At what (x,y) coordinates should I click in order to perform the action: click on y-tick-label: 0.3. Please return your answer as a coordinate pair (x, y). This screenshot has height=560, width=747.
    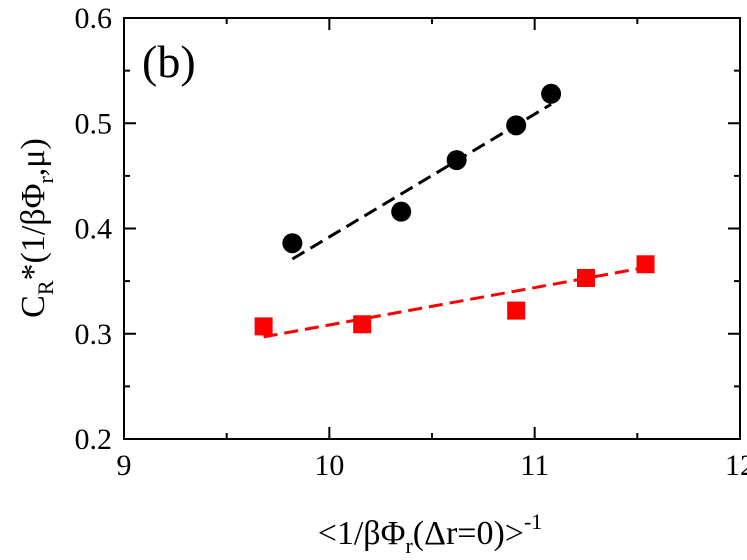
    Looking at the image, I should click on (94, 334).